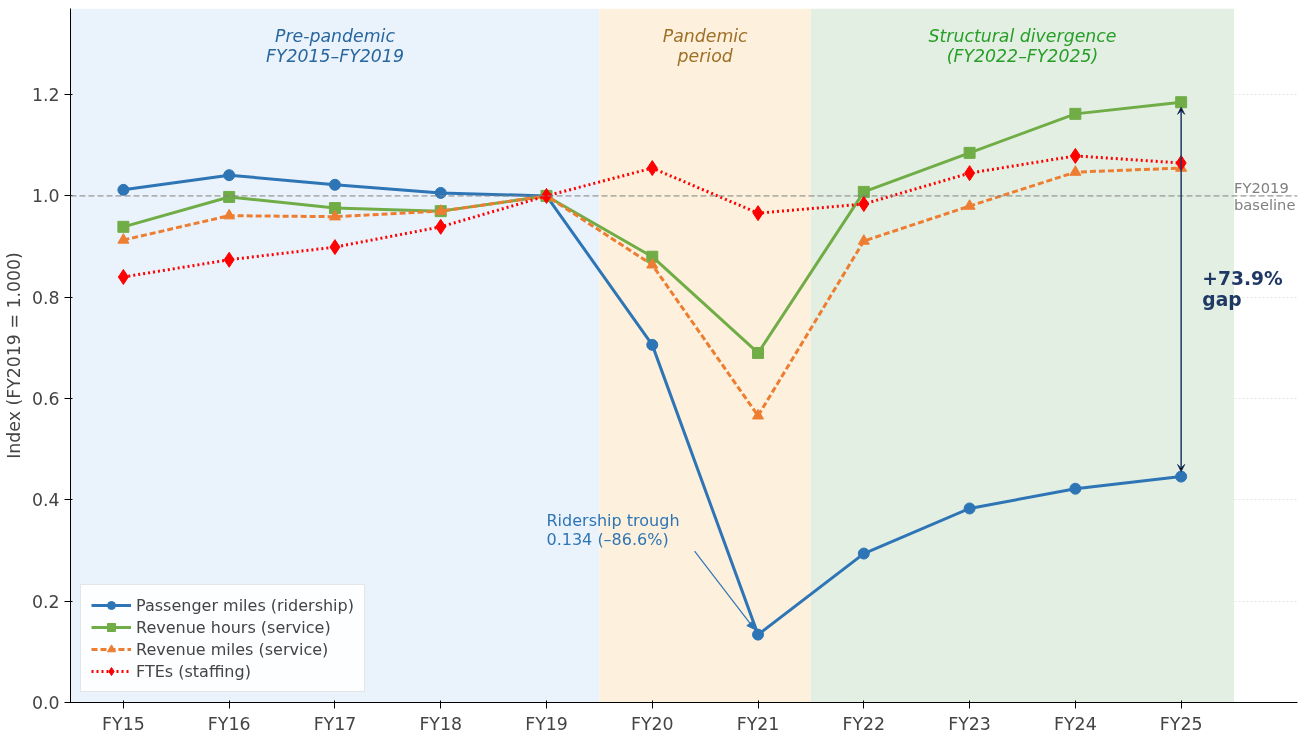  What do you see at coordinates (229, 723) in the screenshot?
I see `x-tick-label: FY16` at bounding box center [229, 723].